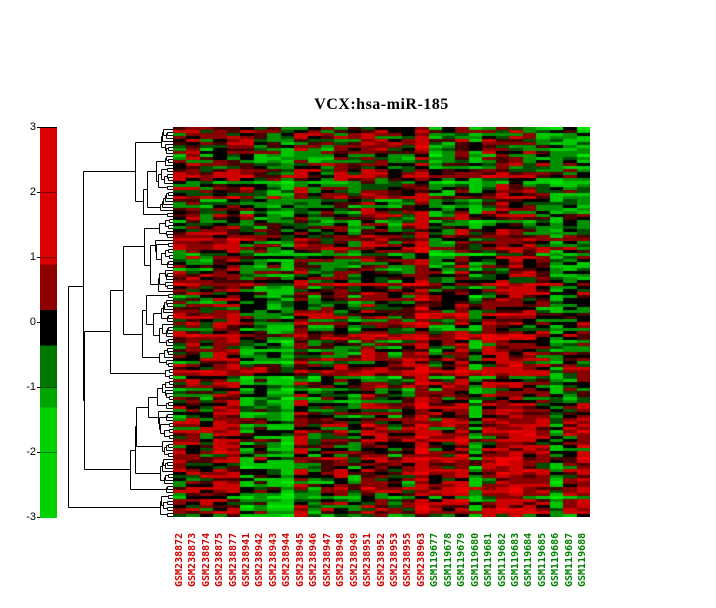 The image size is (716, 608). What do you see at coordinates (368, 559) in the screenshot?
I see `column-label: GSM238951` at bounding box center [368, 559].